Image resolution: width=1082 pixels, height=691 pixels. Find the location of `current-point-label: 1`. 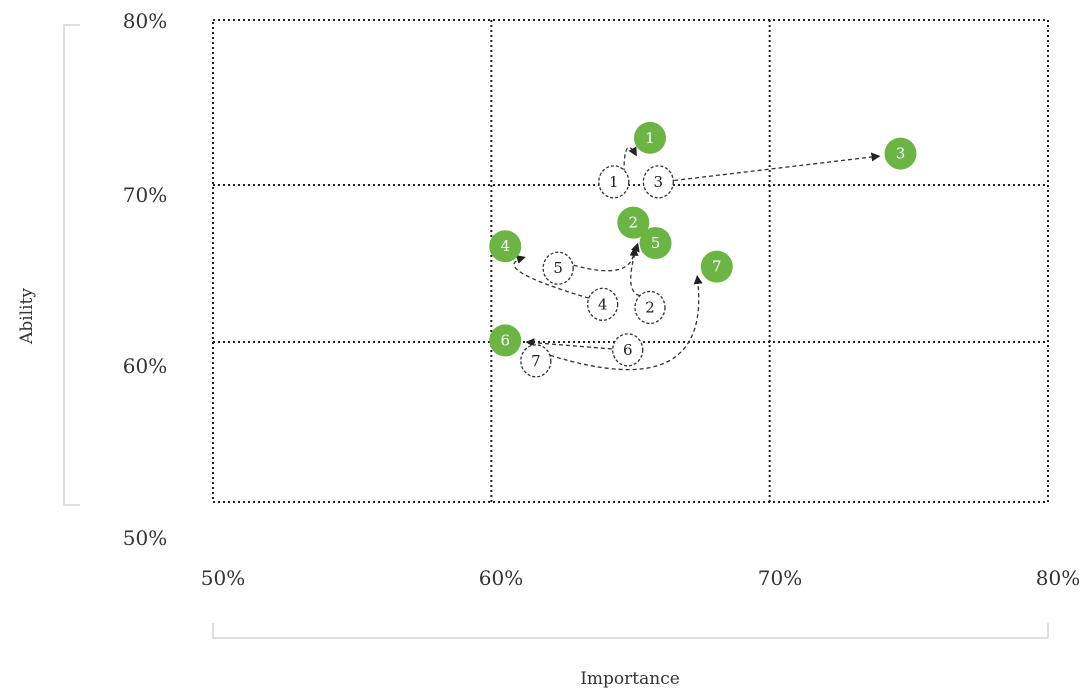

current-point-label: 1 is located at coordinates (650, 138).